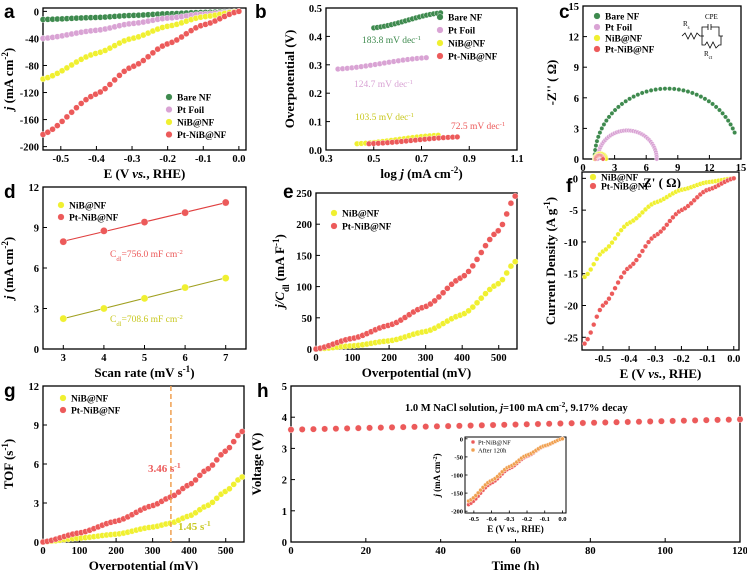 The width and height of the screenshot is (747, 570). Describe the element at coordinates (603, 359) in the screenshot. I see `x-tick-label: -0.5` at that location.